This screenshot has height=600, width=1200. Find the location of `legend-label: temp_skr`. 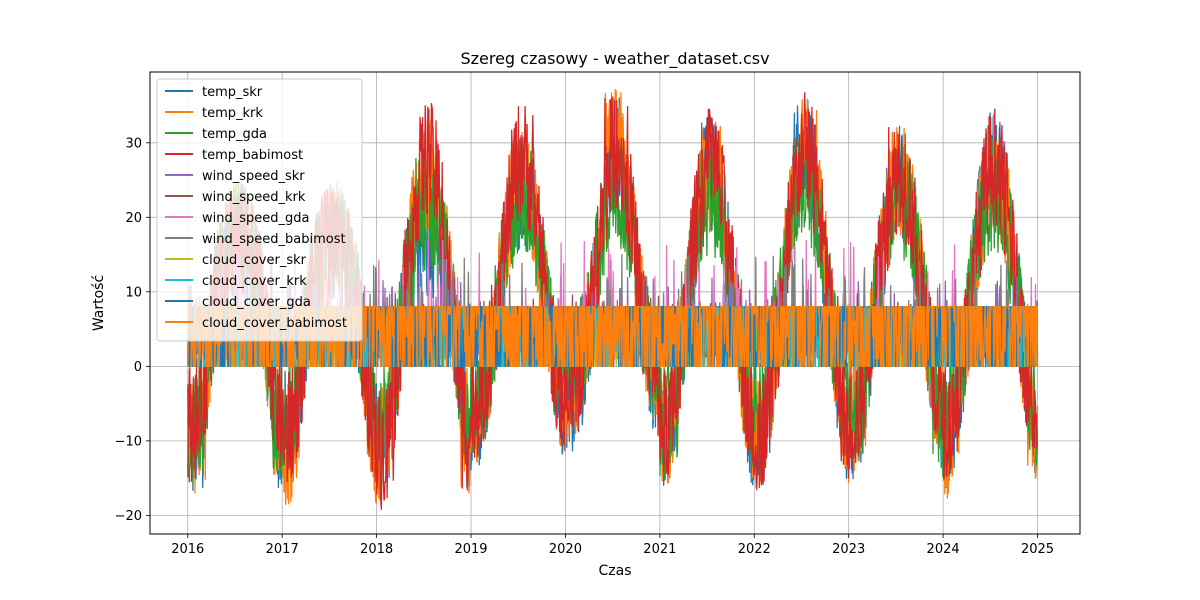

legend-label: temp_skr is located at coordinates (232, 92).